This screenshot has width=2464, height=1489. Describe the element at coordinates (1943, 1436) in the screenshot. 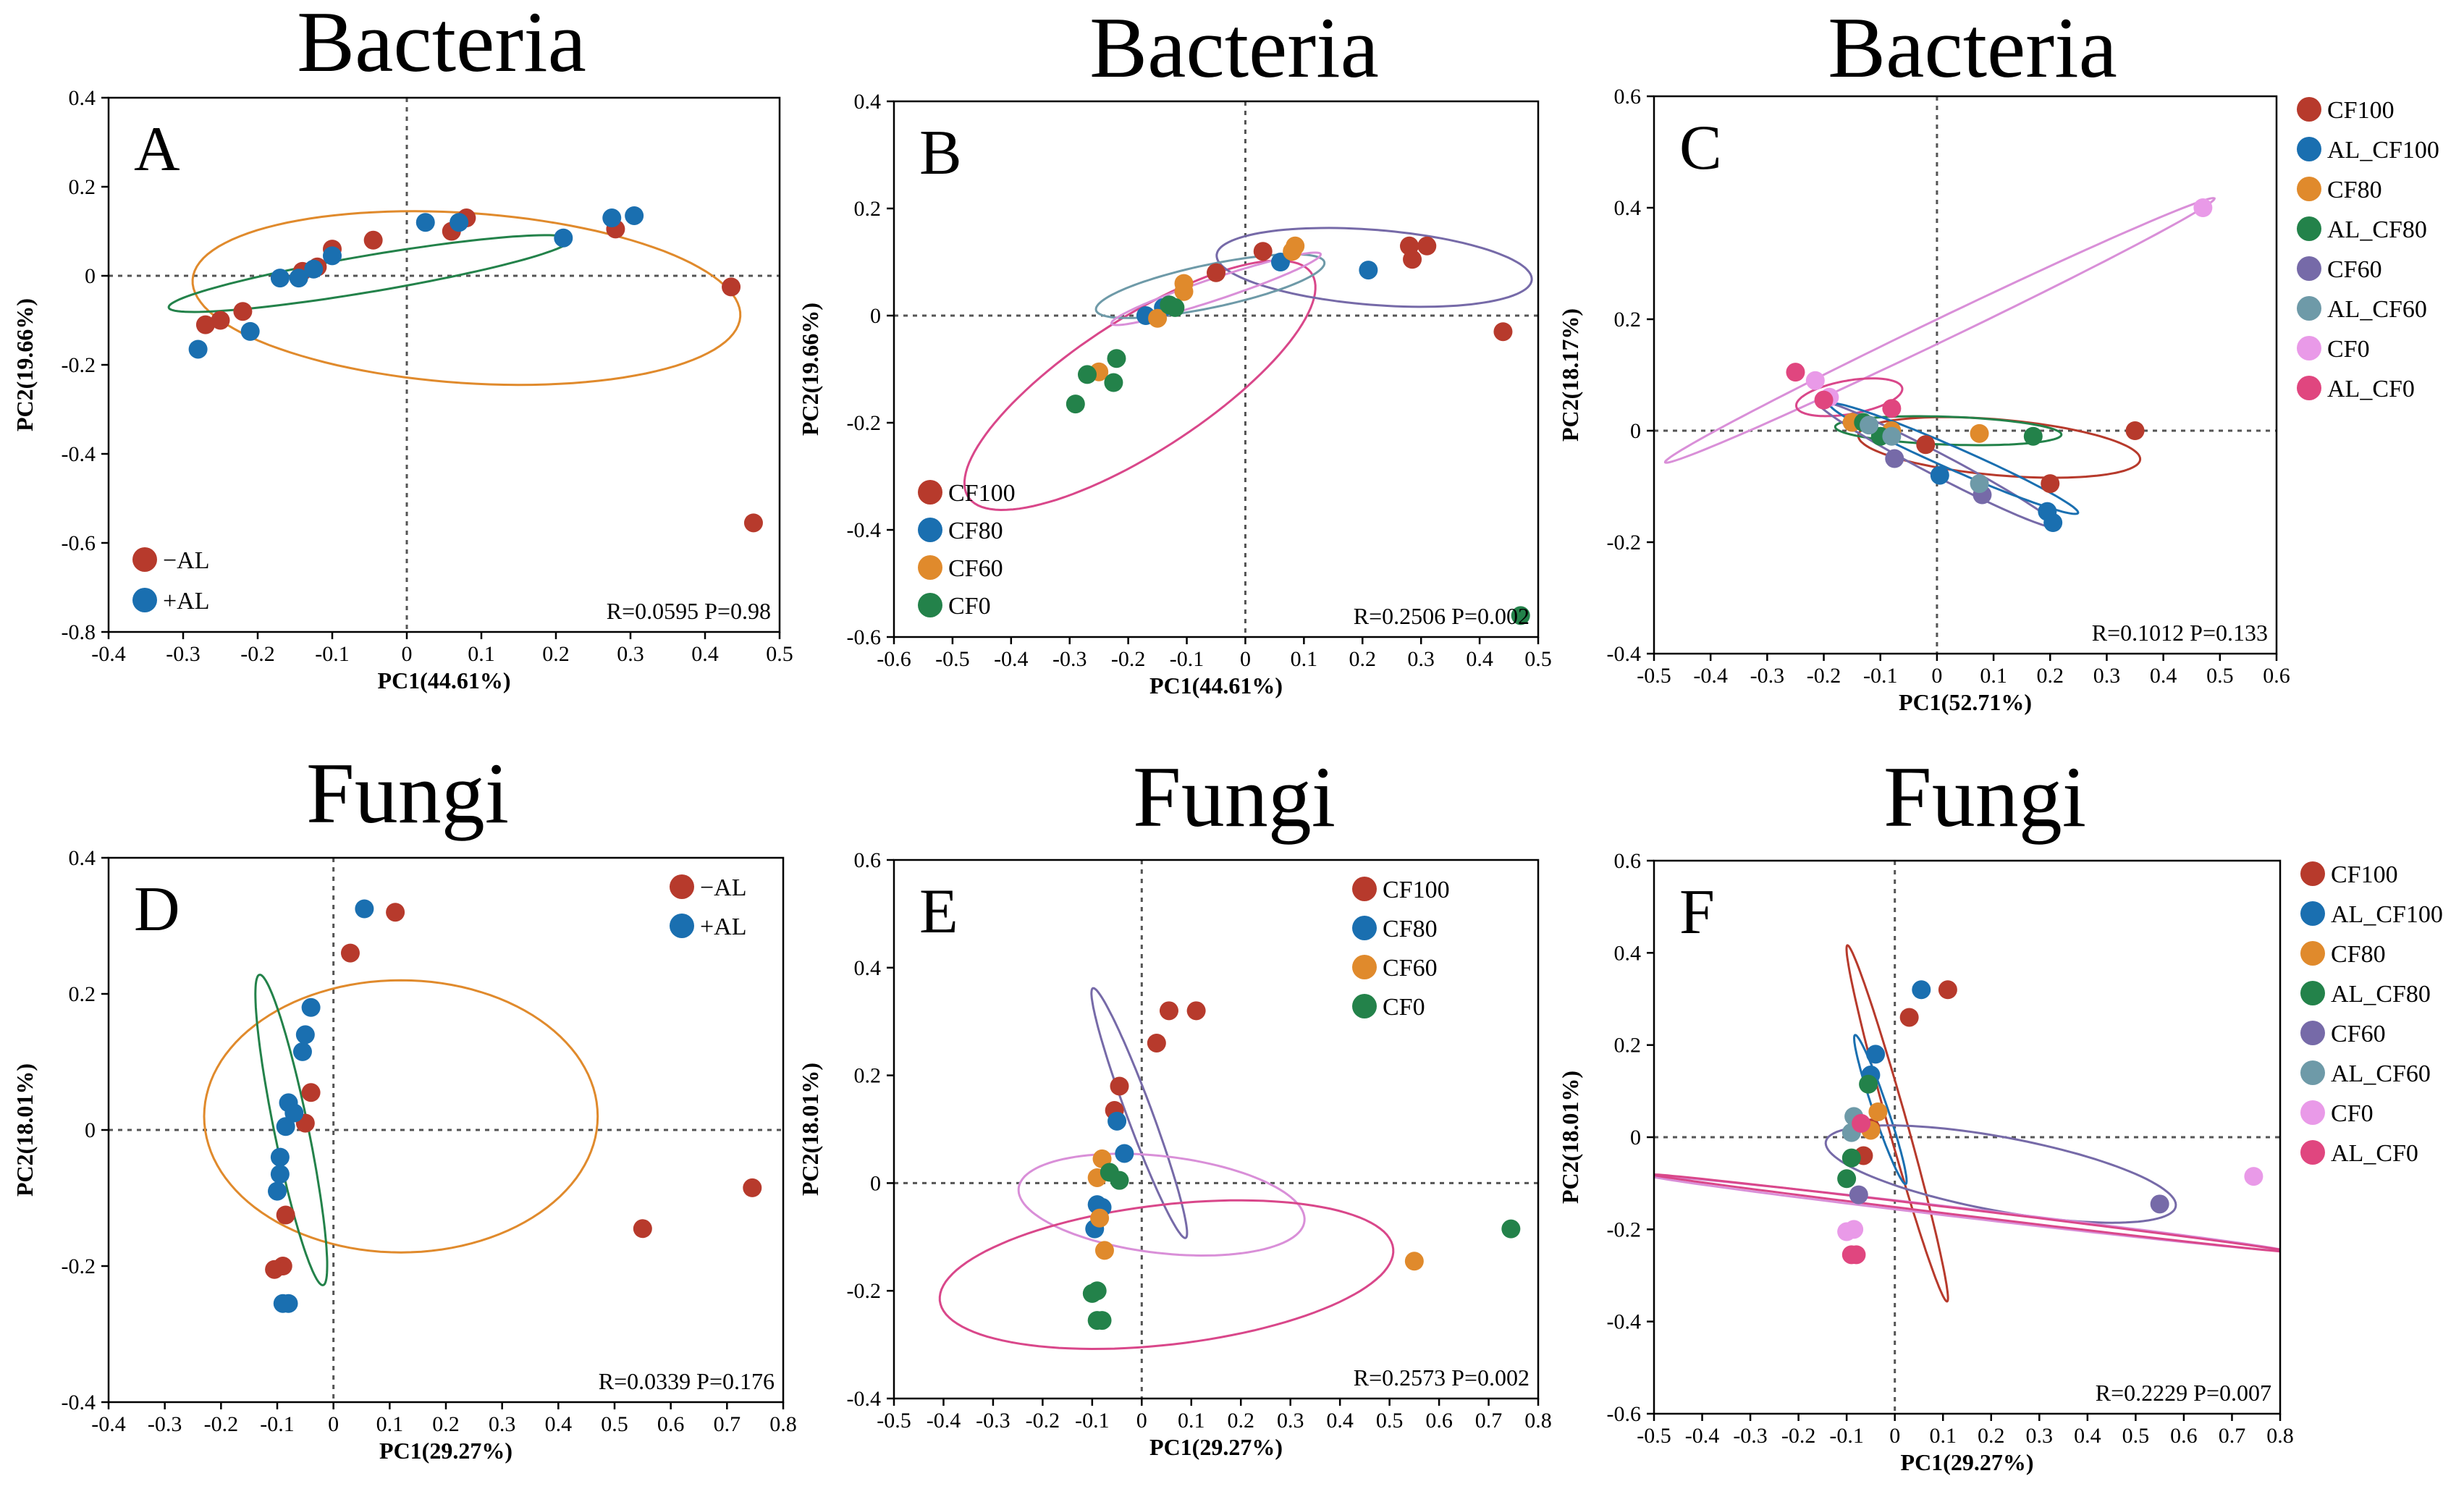

I see `x-tick-label: 0.1` at that location.